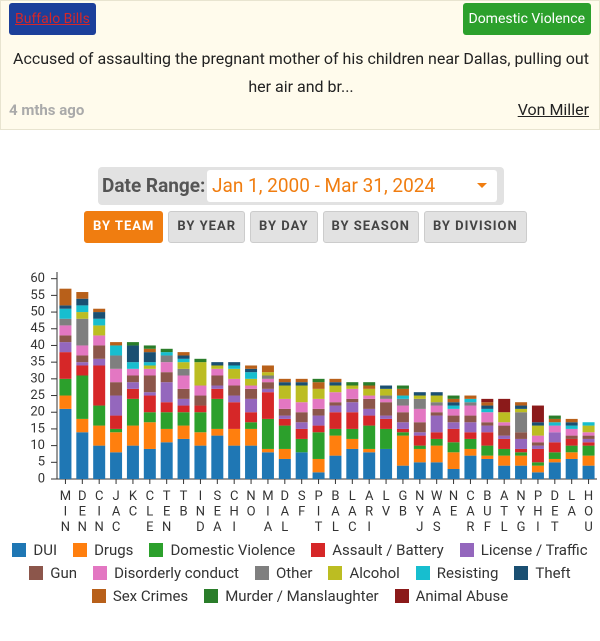 The width and height of the screenshot is (600, 641). What do you see at coordinates (451, 595) in the screenshot?
I see `legend-item: Animal Abuse` at bounding box center [451, 595].